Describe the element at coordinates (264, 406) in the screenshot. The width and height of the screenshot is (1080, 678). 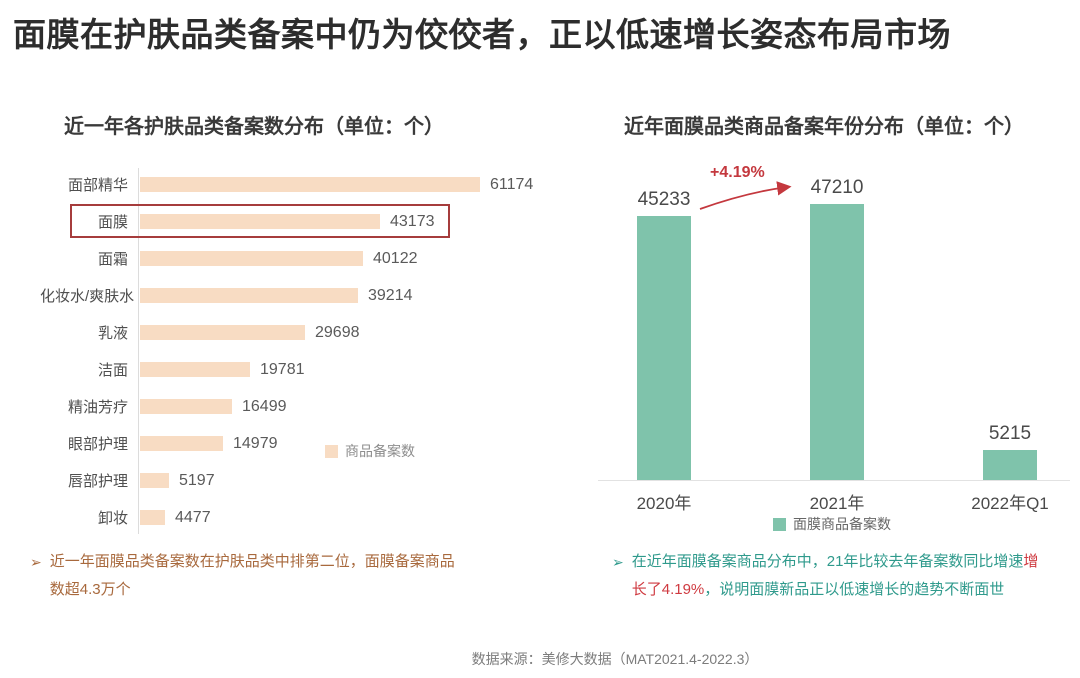
I see `hbar-value-label: 16499` at that location.